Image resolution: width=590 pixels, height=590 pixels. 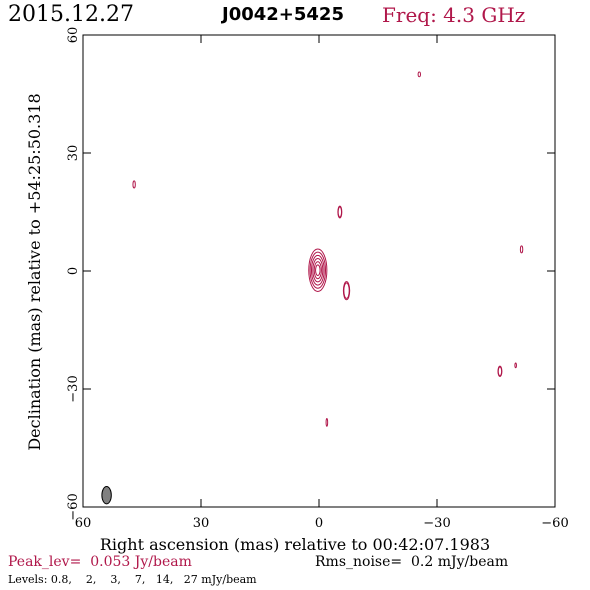 What do you see at coordinates (319, 523) in the screenshot?
I see `x-tick-label: 0` at bounding box center [319, 523].